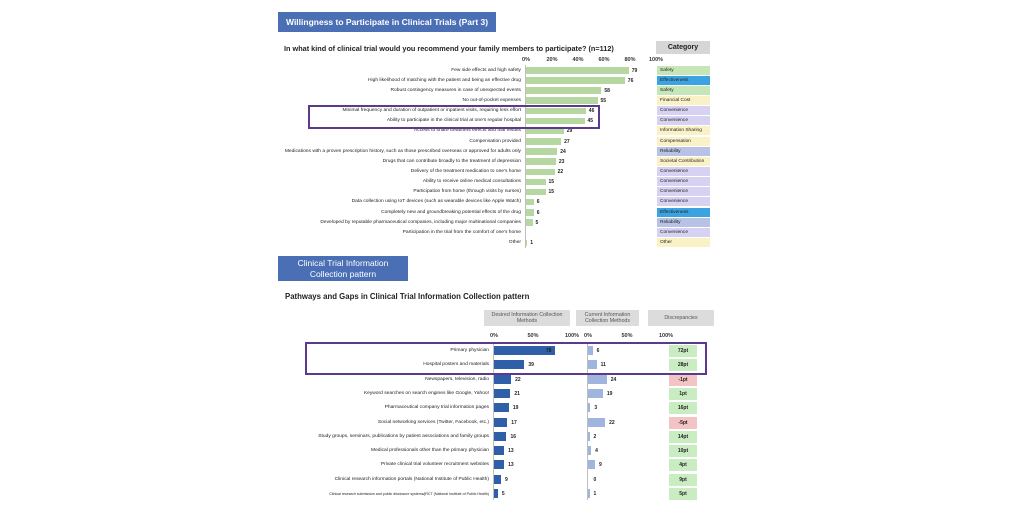 The width and height of the screenshot is (1024, 512). I want to click on chart2-current-axis, so click(587, 422).